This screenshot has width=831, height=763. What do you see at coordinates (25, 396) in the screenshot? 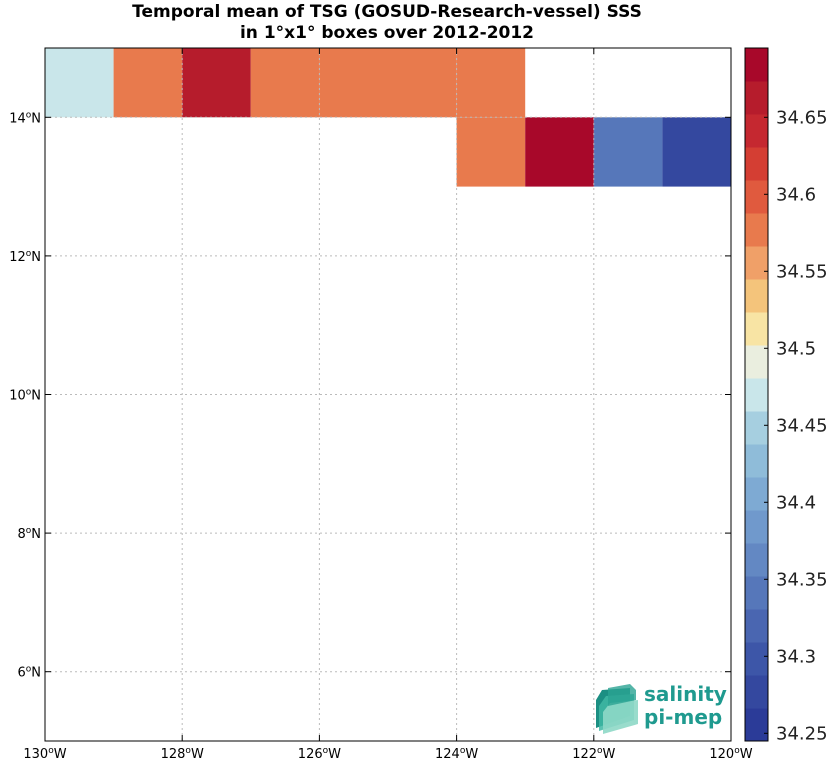
I see `latitude-tick-label: 10oN` at bounding box center [25, 396].